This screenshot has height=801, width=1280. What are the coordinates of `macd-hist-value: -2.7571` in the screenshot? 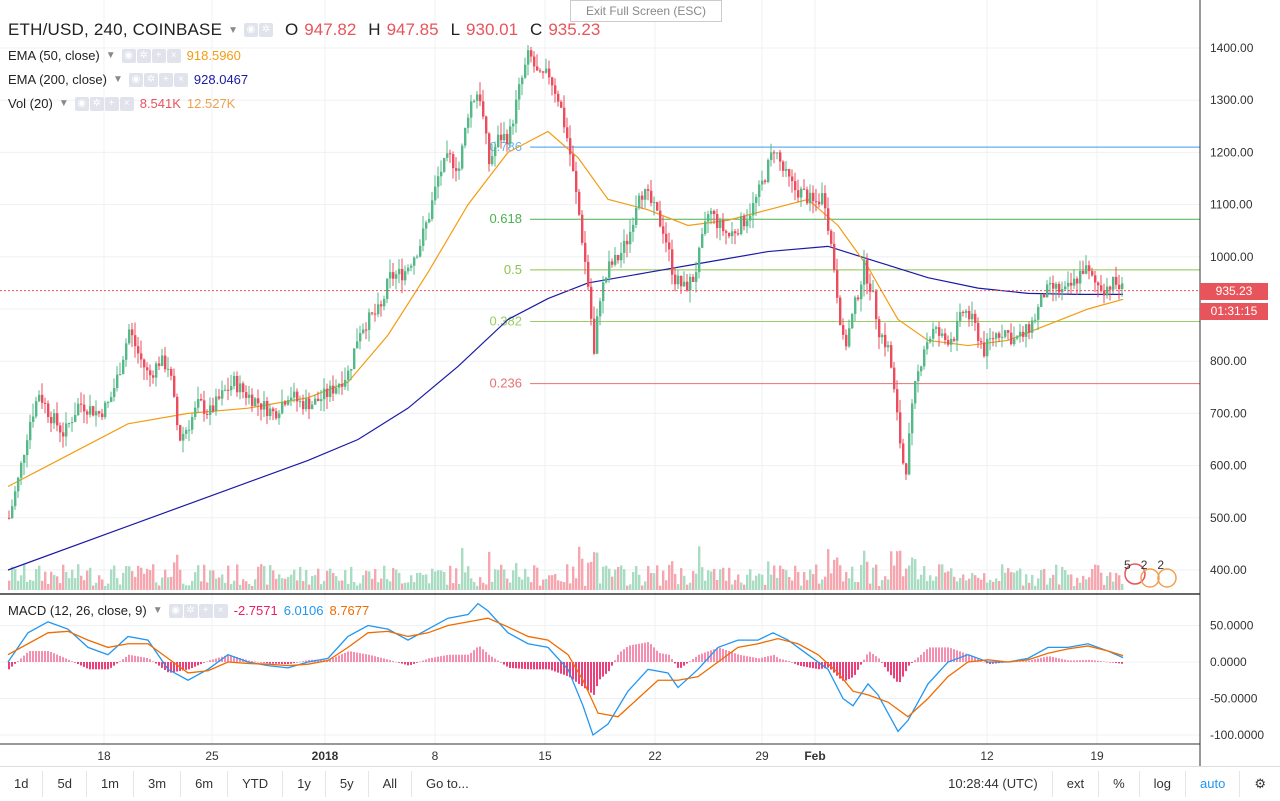 It's located at (255, 610).